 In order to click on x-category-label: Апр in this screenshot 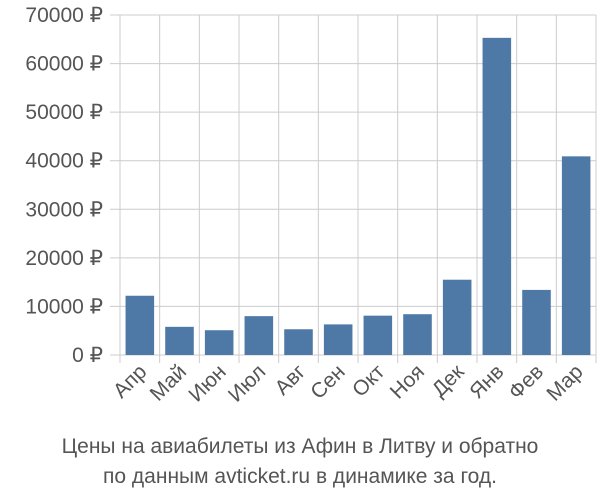, I will do `click(130, 381)`.